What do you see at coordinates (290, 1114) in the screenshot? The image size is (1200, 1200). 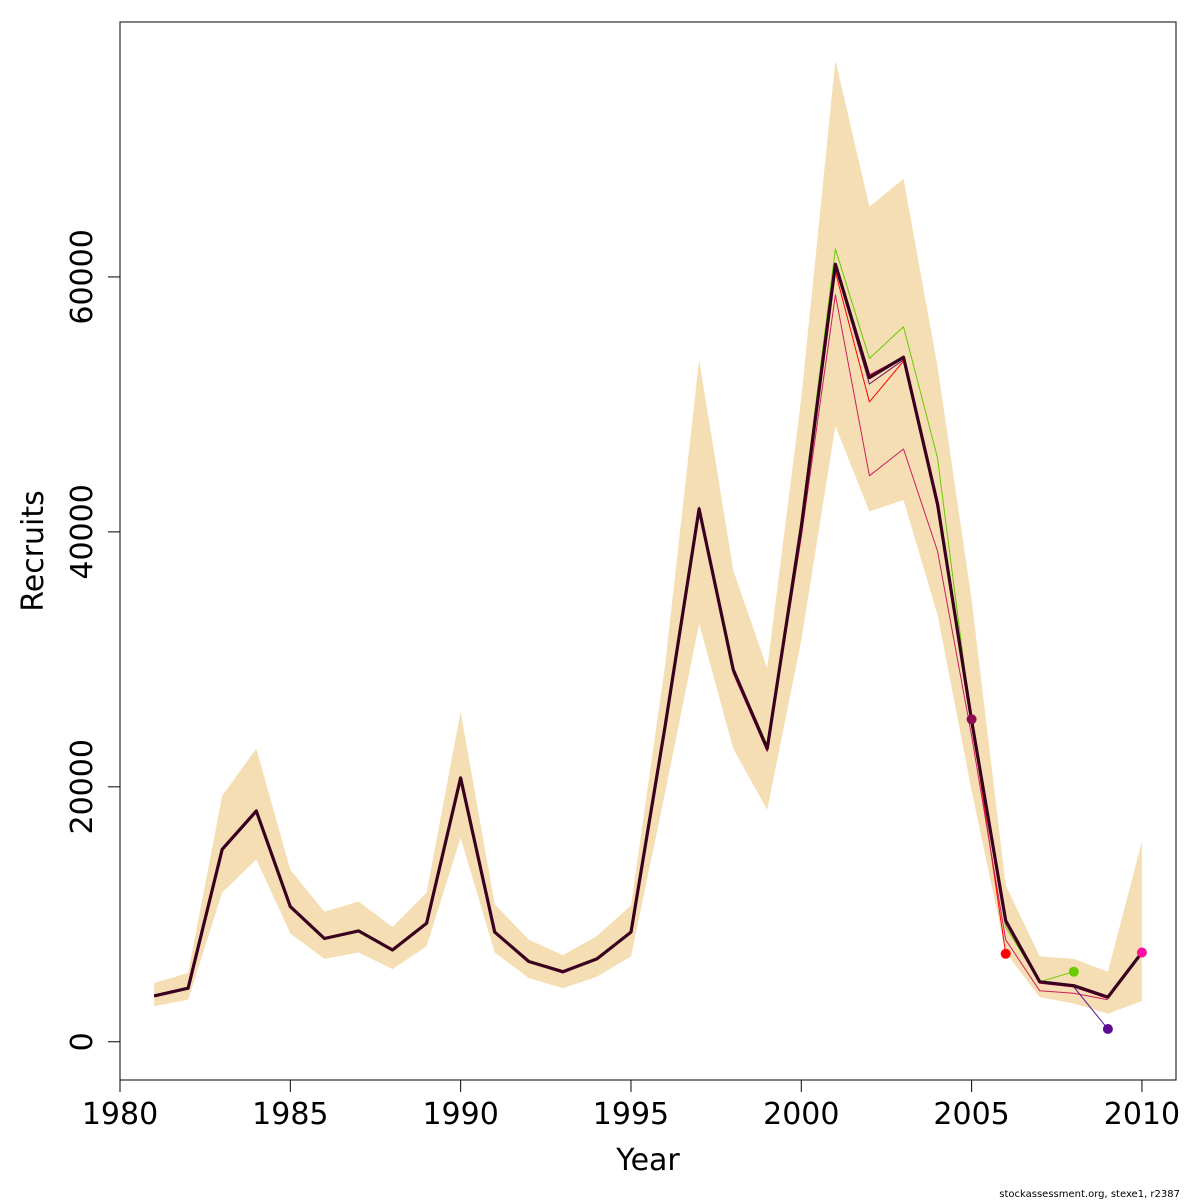 I see `x-tick-label: 1985` at bounding box center [290, 1114].